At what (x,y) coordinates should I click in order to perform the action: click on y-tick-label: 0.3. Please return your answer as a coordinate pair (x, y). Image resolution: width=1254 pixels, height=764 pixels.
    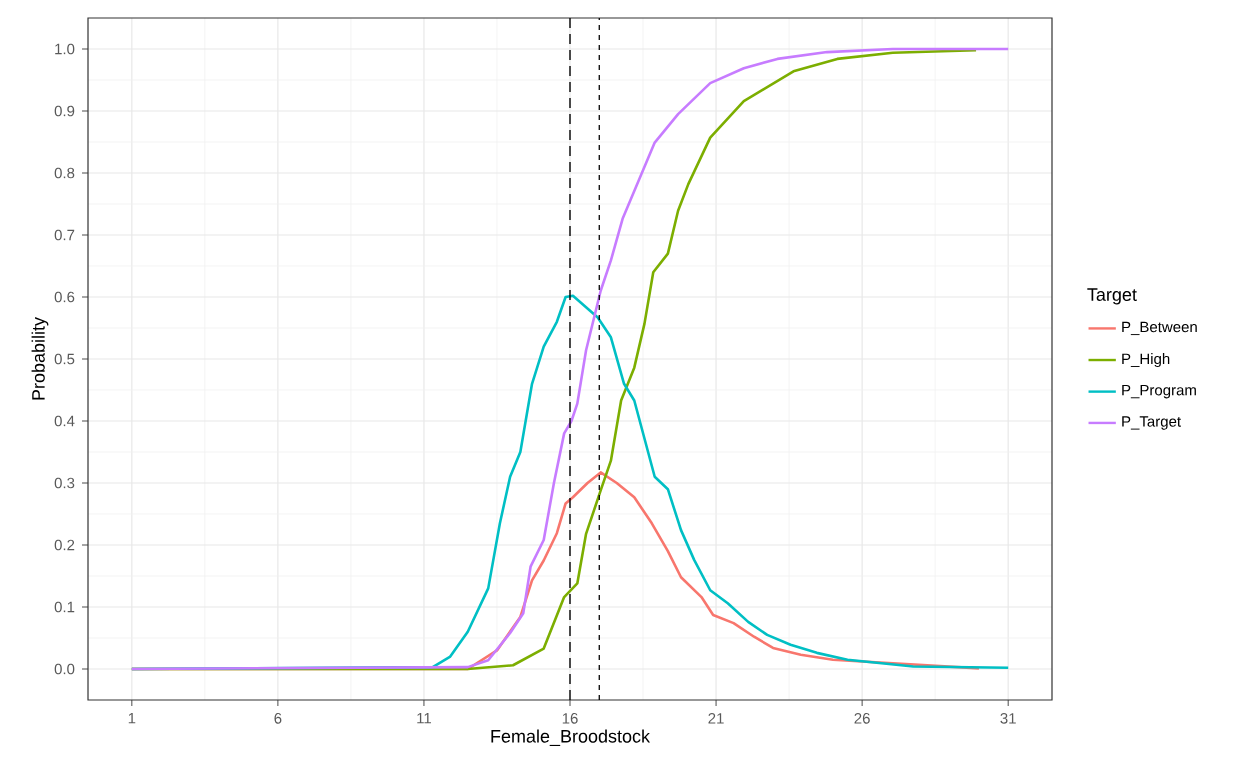
    Looking at the image, I should click on (64, 483).